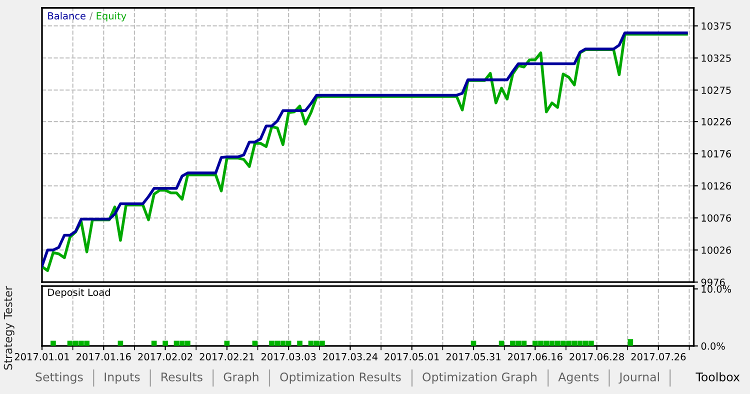 This screenshot has width=750, height=394. Describe the element at coordinates (79, 293) in the screenshot. I see `chart-title: Deposit Load` at that location.